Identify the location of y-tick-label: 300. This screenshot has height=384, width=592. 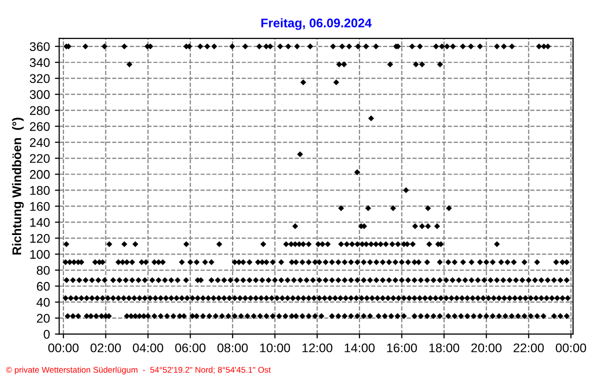
(40, 94).